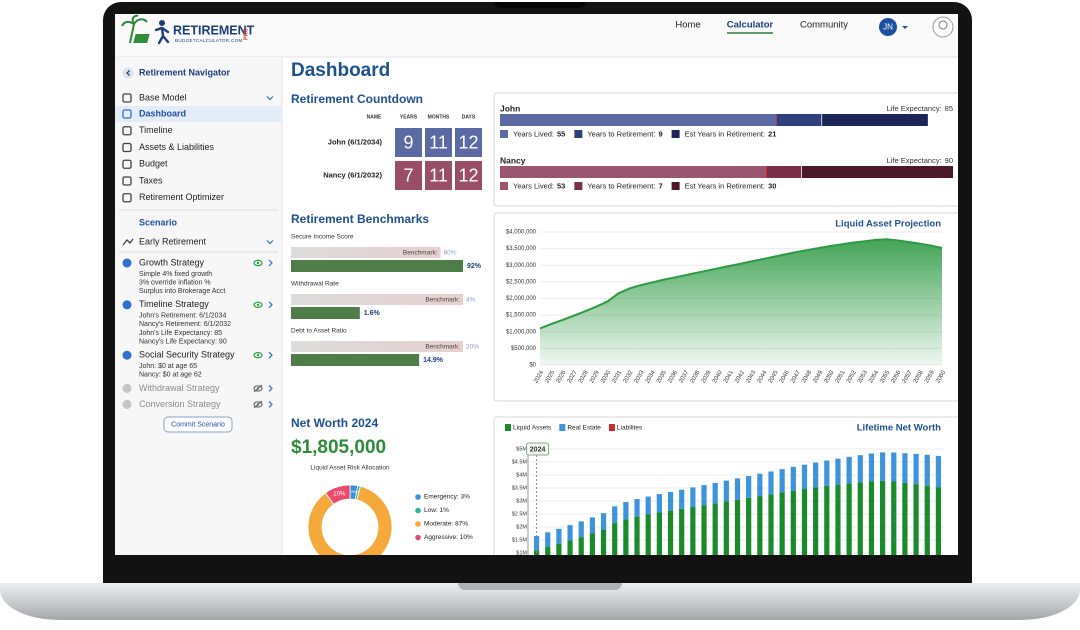 Image resolution: width=1080 pixels, height=630 pixels. What do you see at coordinates (181, 197) in the screenshot?
I see `menu-item: Retirement Optimizer` at bounding box center [181, 197].